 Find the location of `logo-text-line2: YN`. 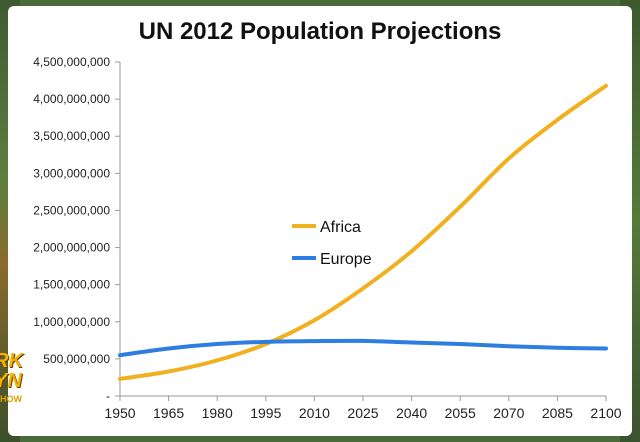

logo-text-line2: YN is located at coordinates (11, 381).